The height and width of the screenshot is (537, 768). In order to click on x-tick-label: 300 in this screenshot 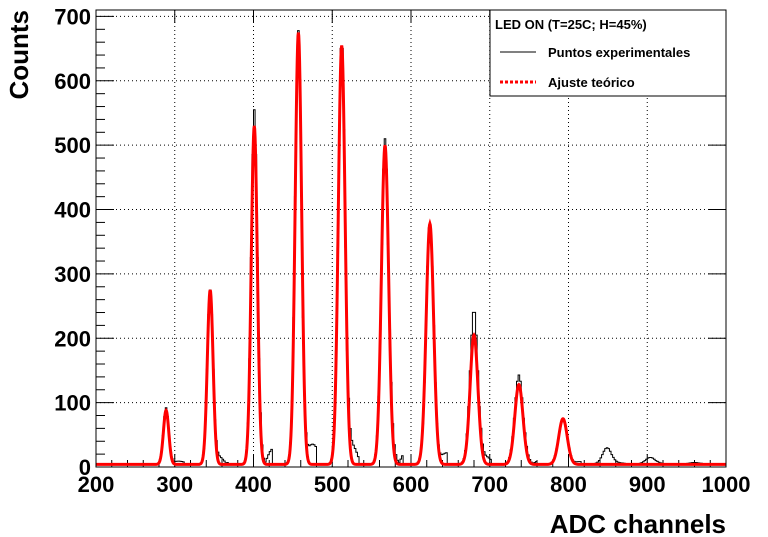, I will do `click(174, 484)`.